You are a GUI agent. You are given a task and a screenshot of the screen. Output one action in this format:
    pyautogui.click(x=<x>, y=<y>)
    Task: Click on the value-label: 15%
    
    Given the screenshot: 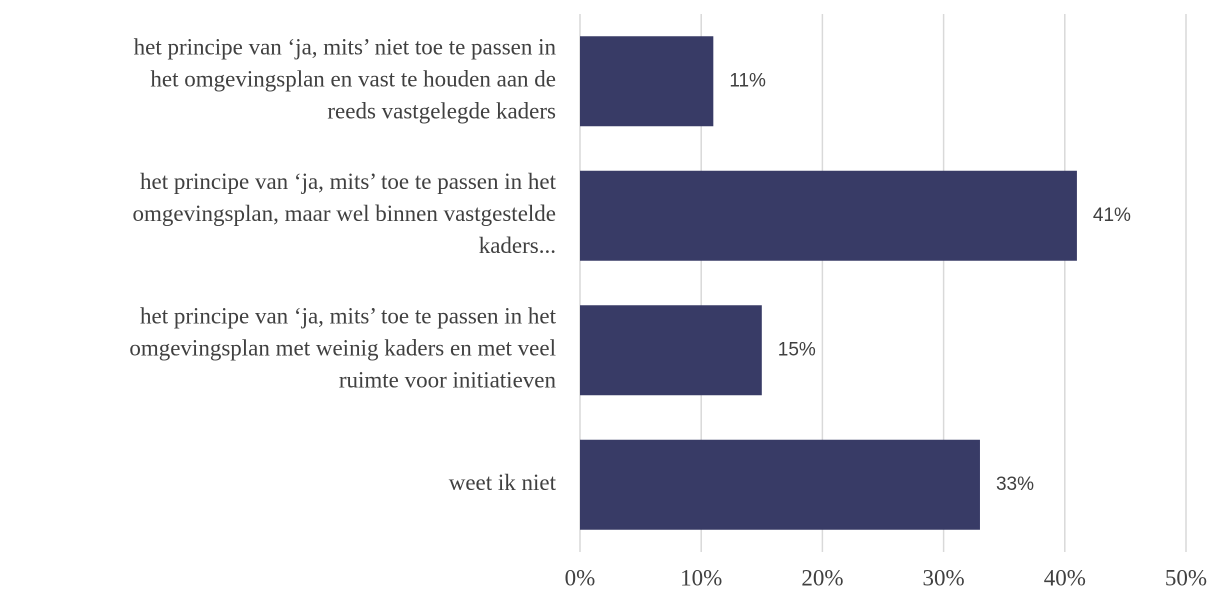 What is the action you would take?
    pyautogui.click(x=797, y=349)
    